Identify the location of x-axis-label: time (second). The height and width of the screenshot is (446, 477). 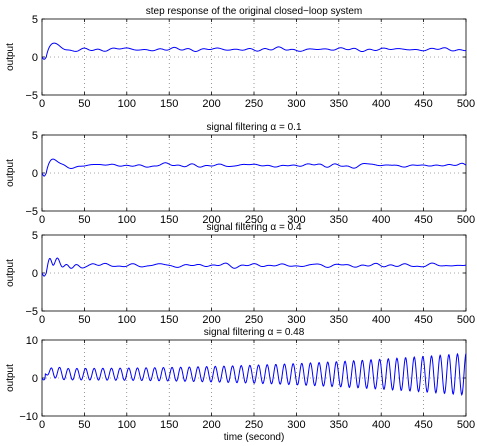
(254, 437).